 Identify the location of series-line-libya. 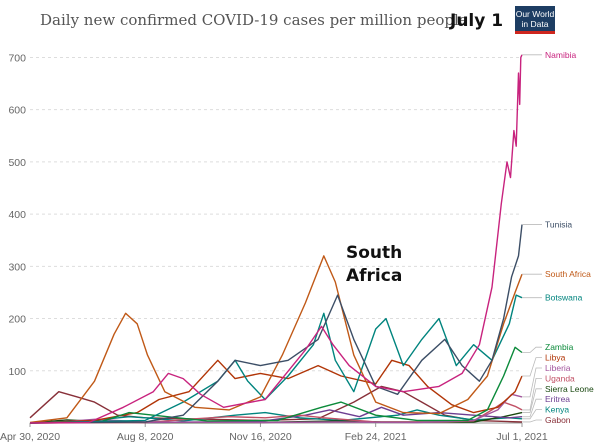
(276, 391).